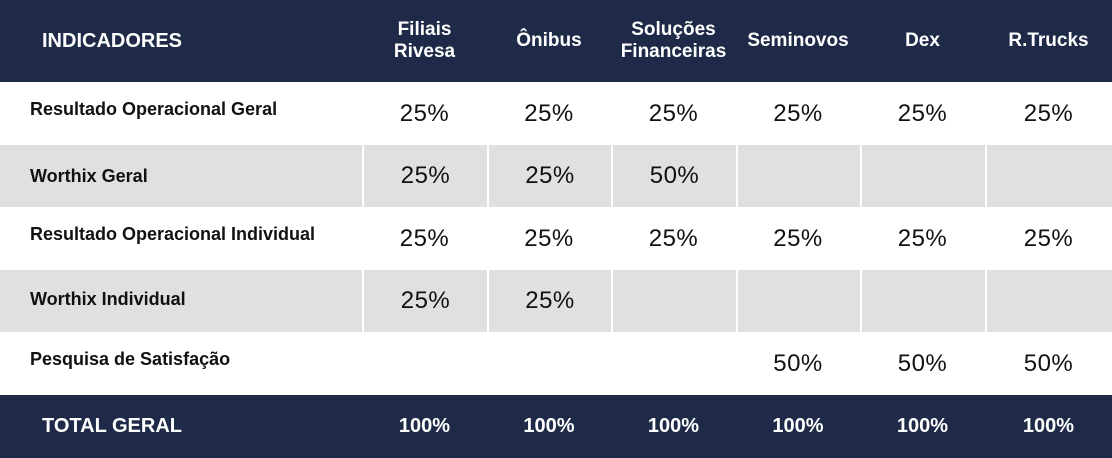 The height and width of the screenshot is (458, 1112). What do you see at coordinates (112, 41) in the screenshot?
I see `header-indicators: INDICADORES` at bounding box center [112, 41].